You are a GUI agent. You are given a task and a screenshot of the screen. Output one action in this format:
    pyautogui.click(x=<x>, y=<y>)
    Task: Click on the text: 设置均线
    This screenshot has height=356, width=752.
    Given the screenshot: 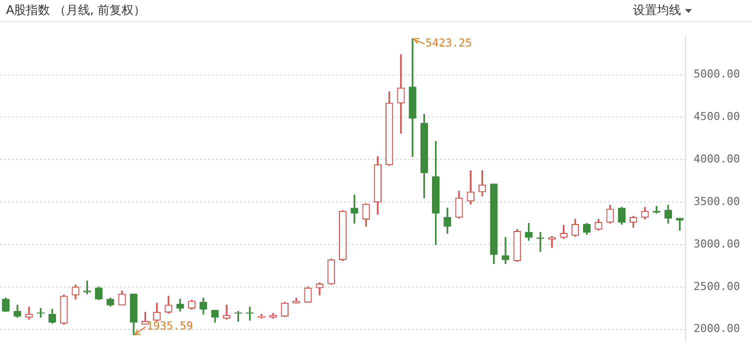 What is the action you would take?
    pyautogui.click(x=657, y=10)
    